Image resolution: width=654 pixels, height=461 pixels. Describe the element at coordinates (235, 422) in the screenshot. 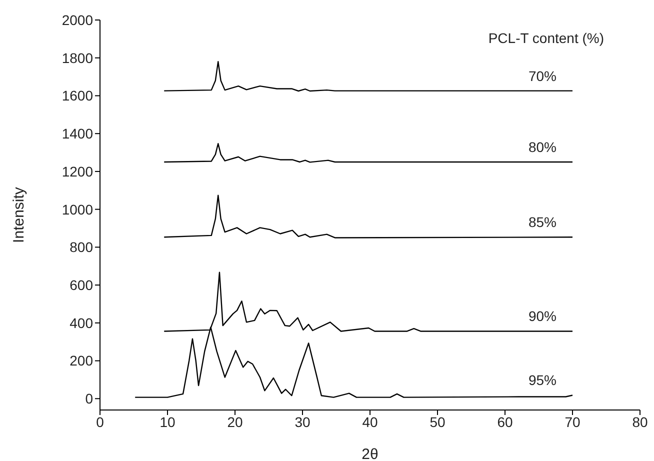

I see `x-tick-label: 20` at that location.